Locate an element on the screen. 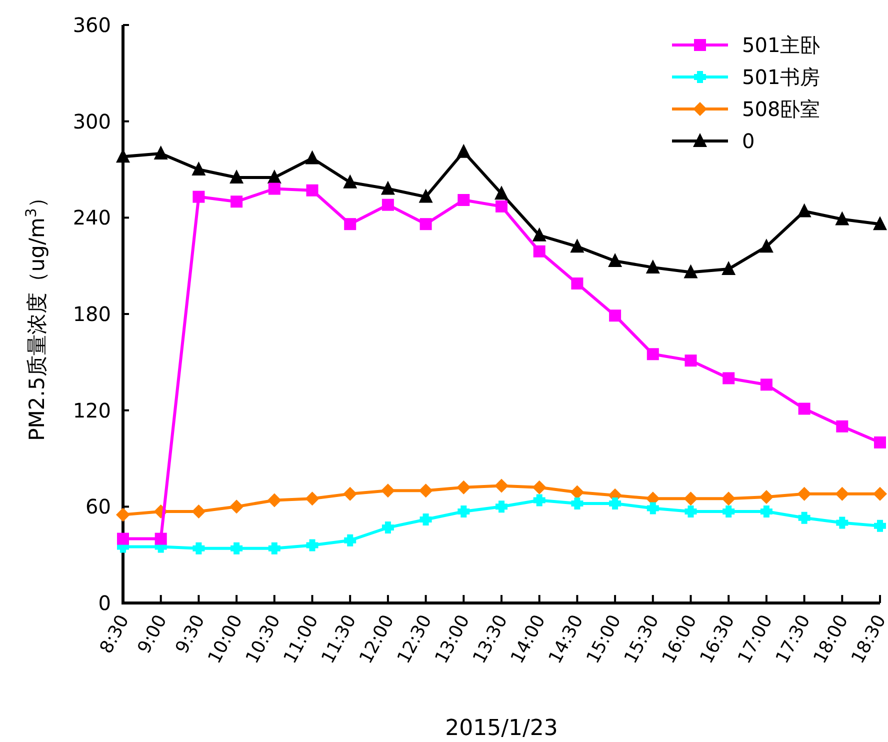 The width and height of the screenshot is (888, 742). legend-item: 501主卧 is located at coordinates (746, 45).